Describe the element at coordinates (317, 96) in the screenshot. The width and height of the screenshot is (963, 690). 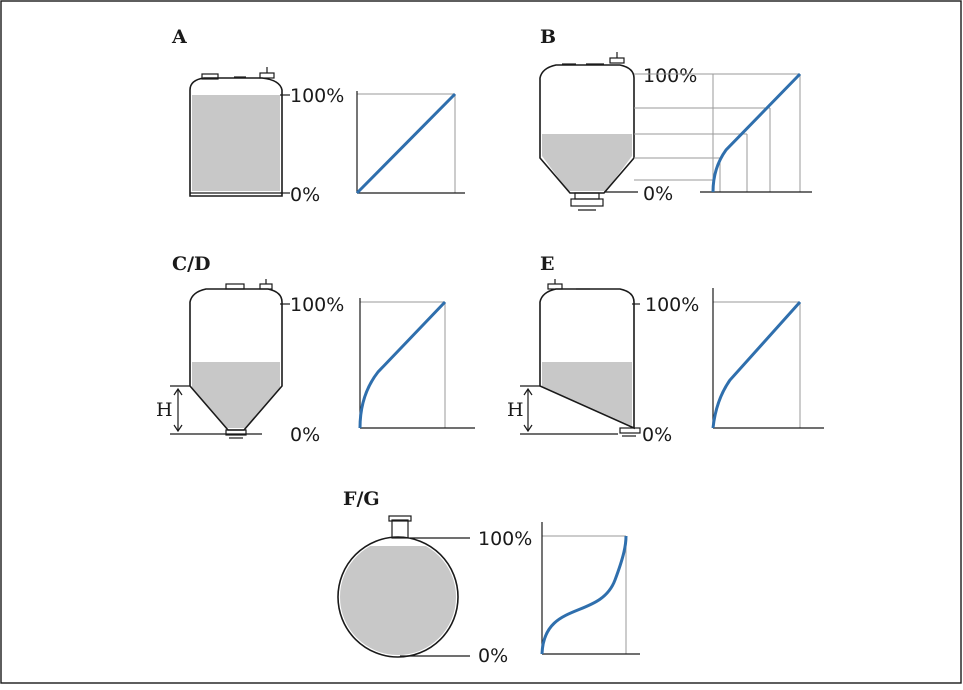
I see `panel-a-top-label: 100%` at that location.